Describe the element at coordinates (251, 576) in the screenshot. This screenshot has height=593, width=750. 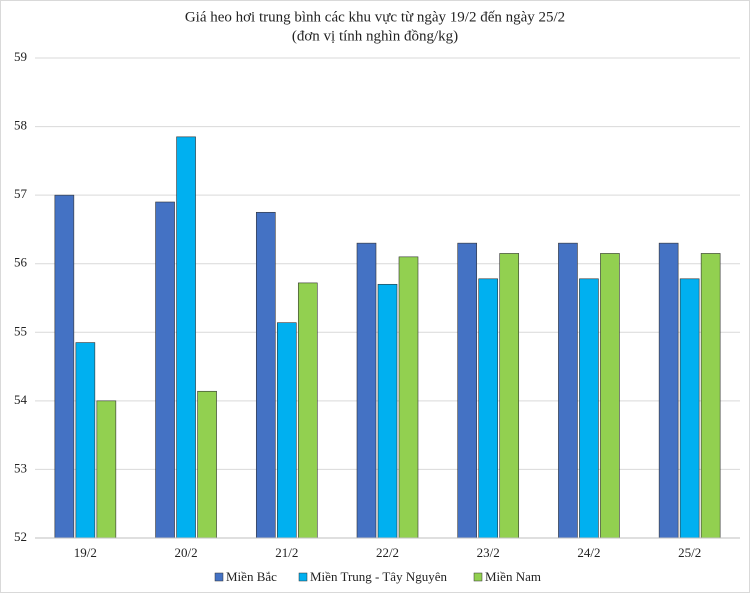
I see `legend-label: Miền Bắc` at that location.